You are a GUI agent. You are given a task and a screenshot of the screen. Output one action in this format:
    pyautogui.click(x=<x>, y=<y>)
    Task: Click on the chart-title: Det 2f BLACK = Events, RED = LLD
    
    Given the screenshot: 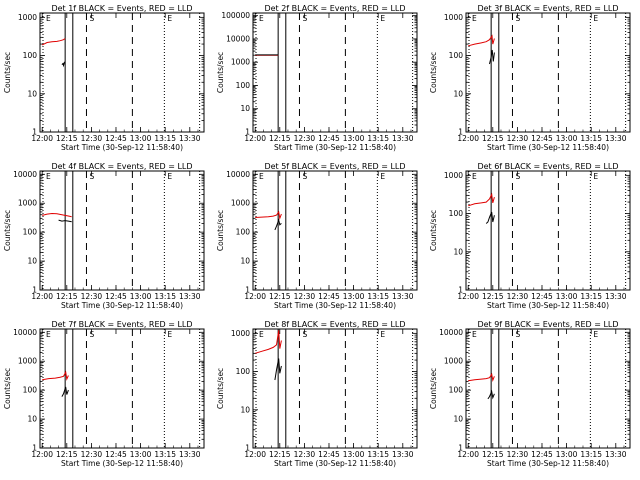 What is the action you would take?
    pyautogui.click(x=334, y=8)
    